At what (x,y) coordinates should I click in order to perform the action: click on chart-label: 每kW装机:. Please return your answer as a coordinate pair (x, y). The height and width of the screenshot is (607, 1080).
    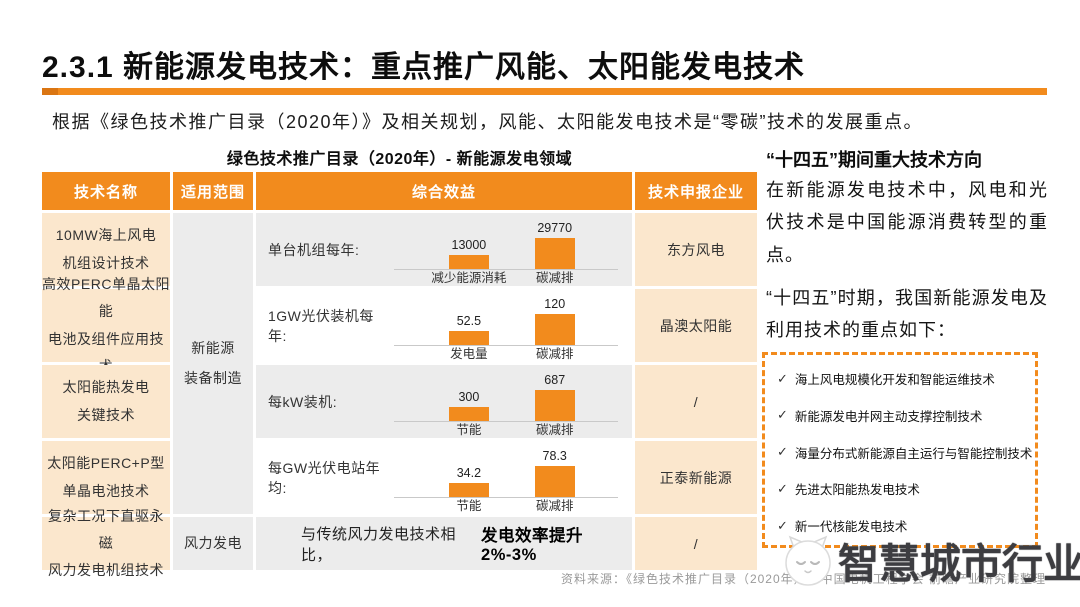
    Looking at the image, I should click on (303, 401).